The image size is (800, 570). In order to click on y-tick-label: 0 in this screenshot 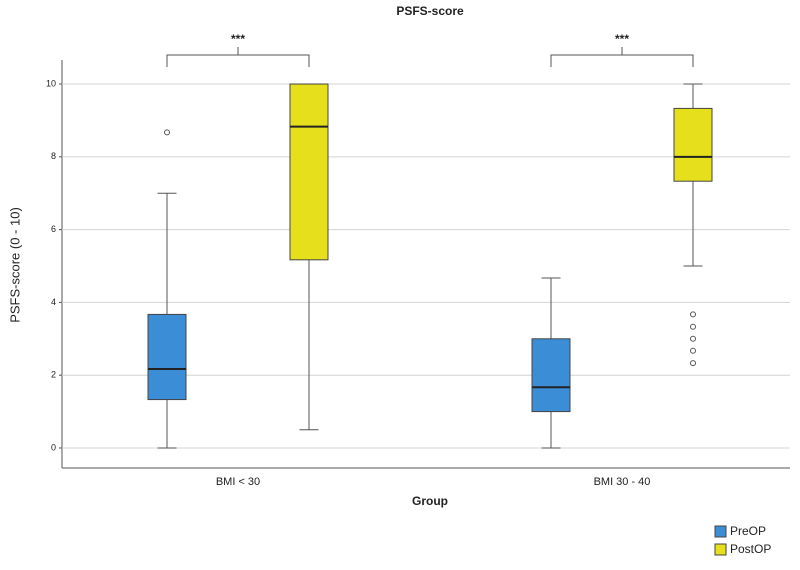, I will do `click(53, 447)`.